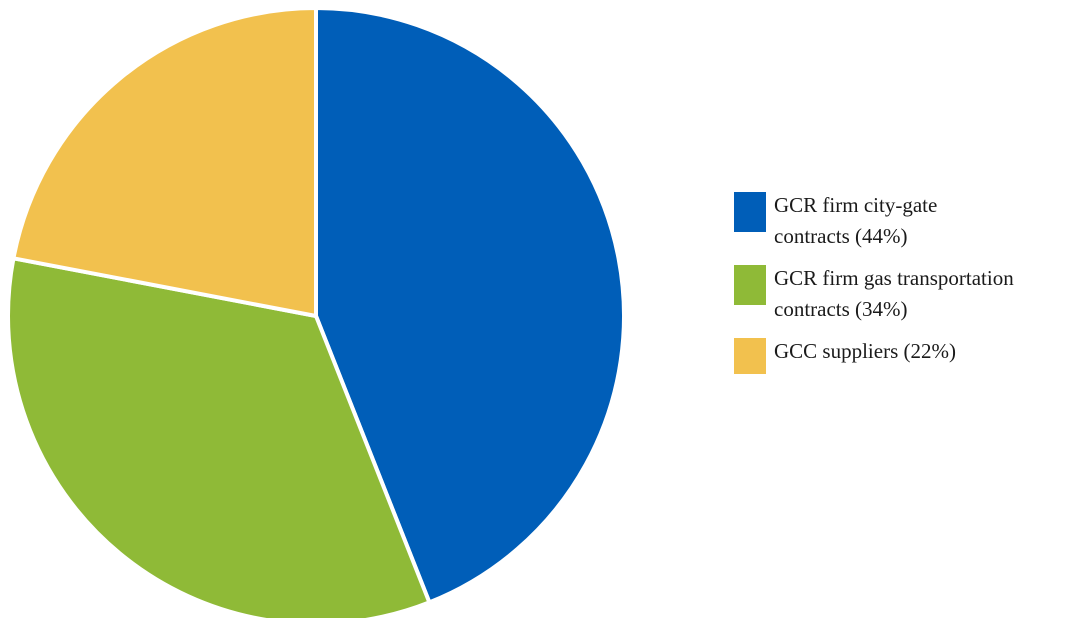 The width and height of the screenshot is (1091, 618). Describe the element at coordinates (856, 220) in the screenshot. I see `legend-label-city-gate: GCR firm city-gate contracts (44%)` at that location.